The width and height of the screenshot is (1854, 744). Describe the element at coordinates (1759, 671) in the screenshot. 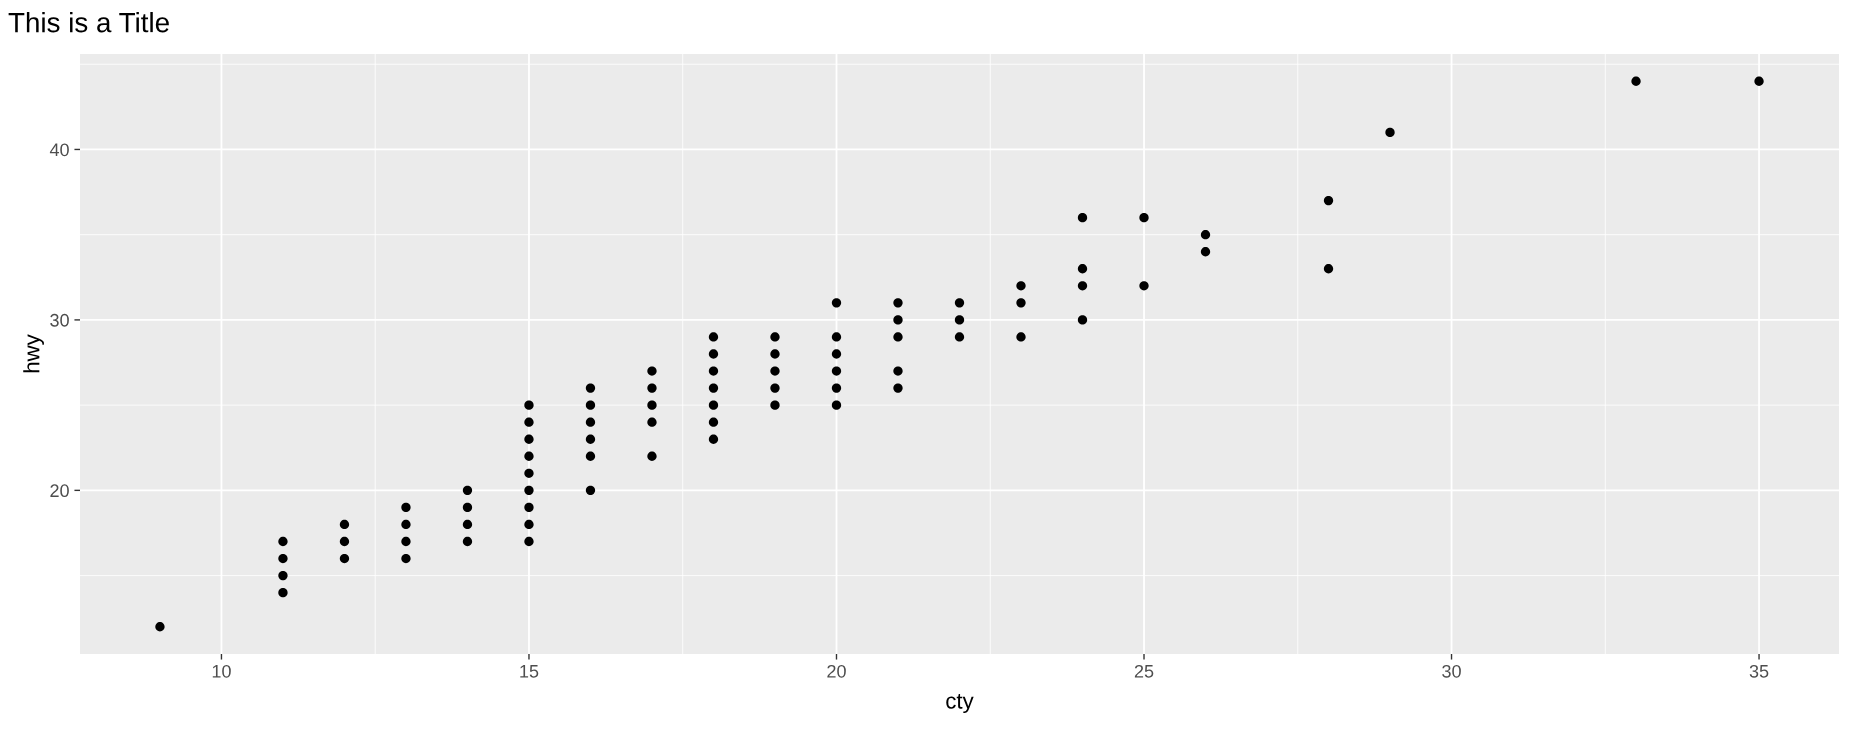

I see `x-tick-label: 35` at that location.